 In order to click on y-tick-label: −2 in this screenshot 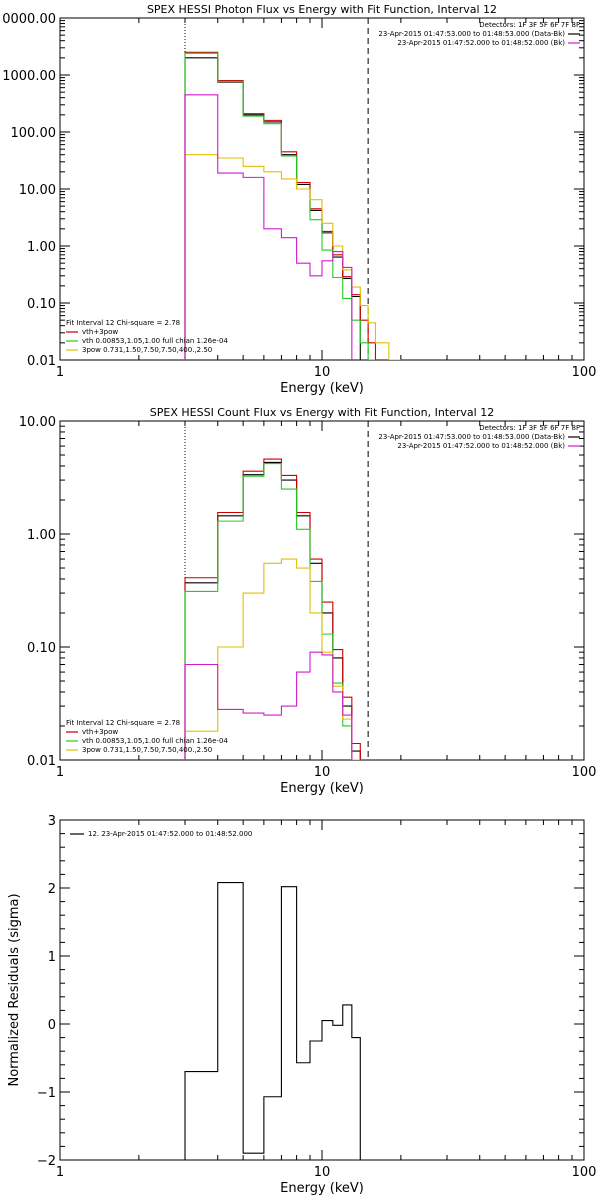, I will do `click(46, 1161)`.